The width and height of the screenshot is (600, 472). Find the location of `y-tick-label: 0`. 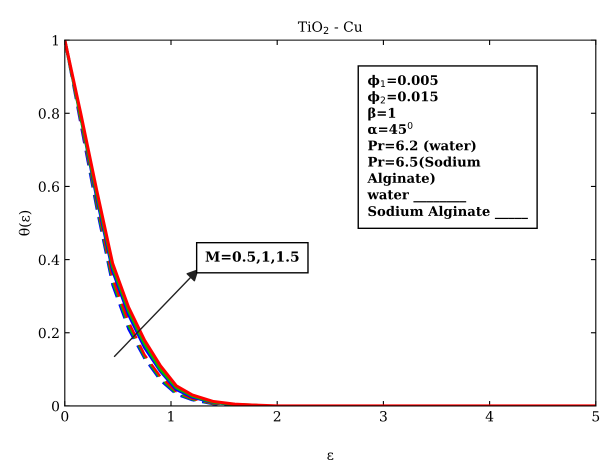

y-tick-label: 0 is located at coordinates (56, 406).